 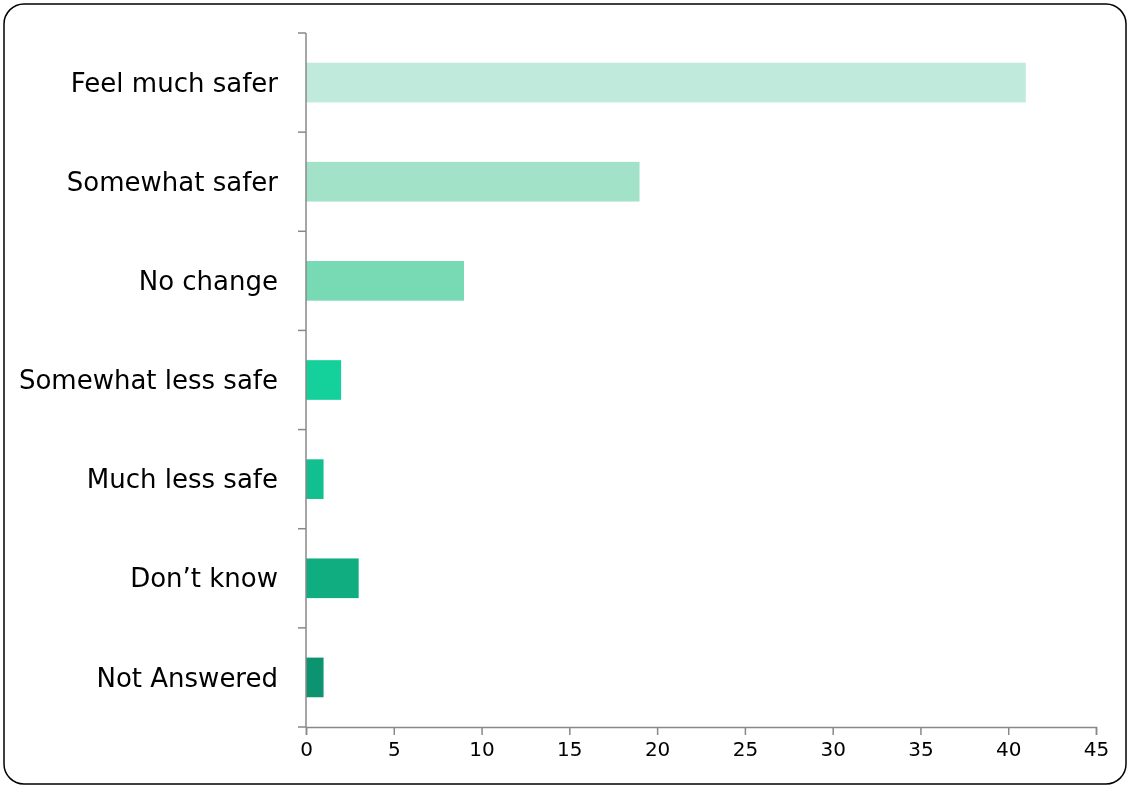 I want to click on x-tick-label: 15, so click(x=570, y=749).